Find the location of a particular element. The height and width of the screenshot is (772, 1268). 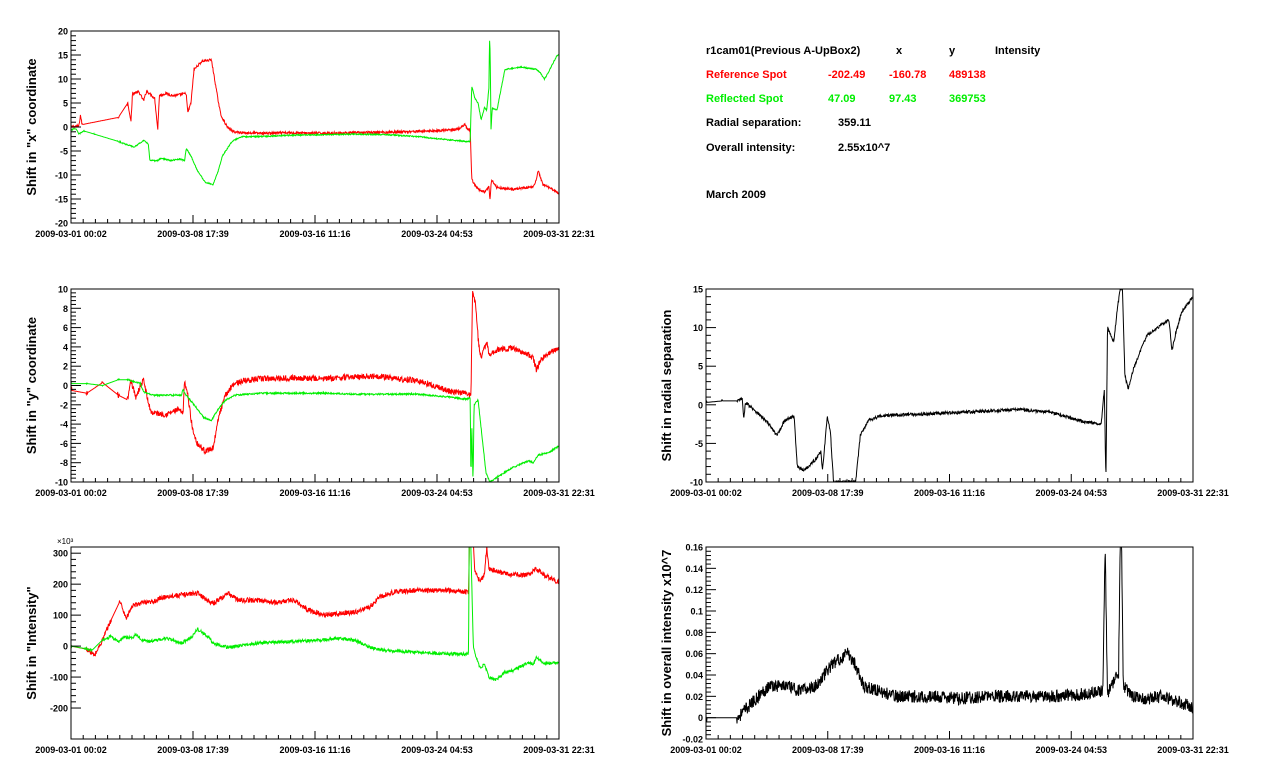

y-shift-ytick-label: 6 is located at coordinates (65, 328).